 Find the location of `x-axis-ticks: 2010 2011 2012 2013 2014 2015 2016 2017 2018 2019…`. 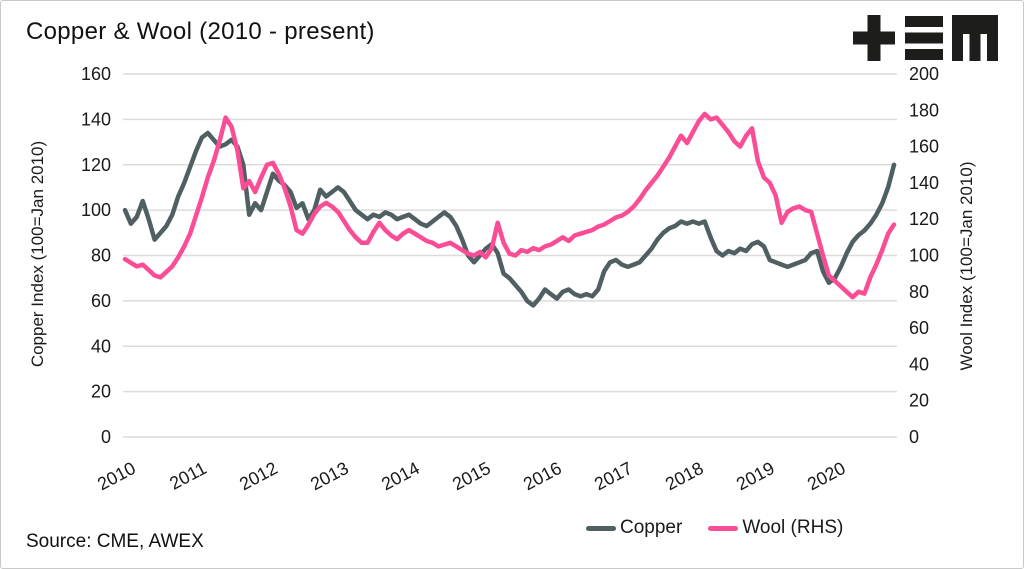

x-axis-ticks: 2010 2011 2012 2013 2014 2015 2016 2017 2018 2019… is located at coordinates (471, 476).